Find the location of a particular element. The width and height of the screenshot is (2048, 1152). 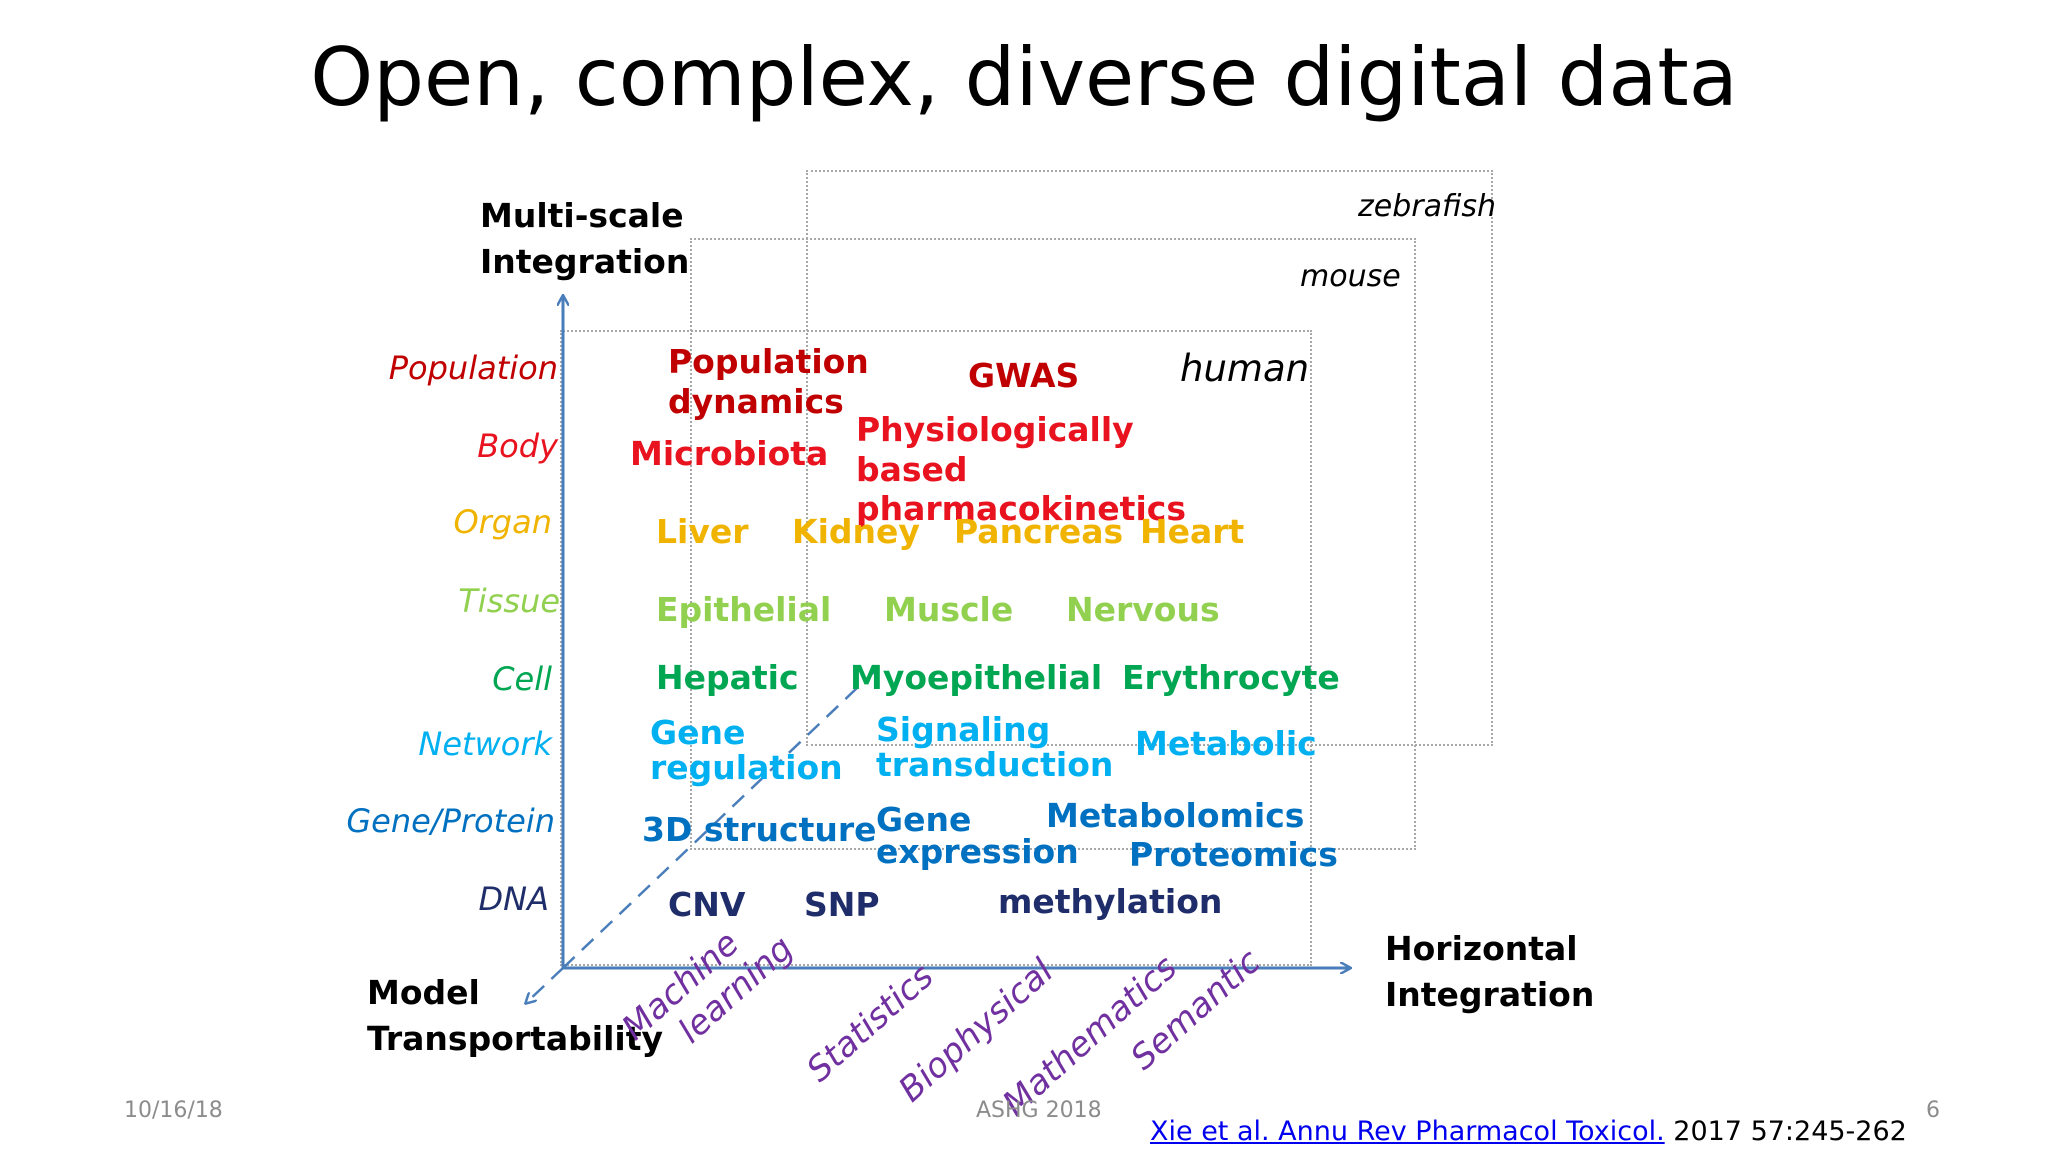

item-signaling-transduction: Signaling transduction is located at coordinates (995, 747).